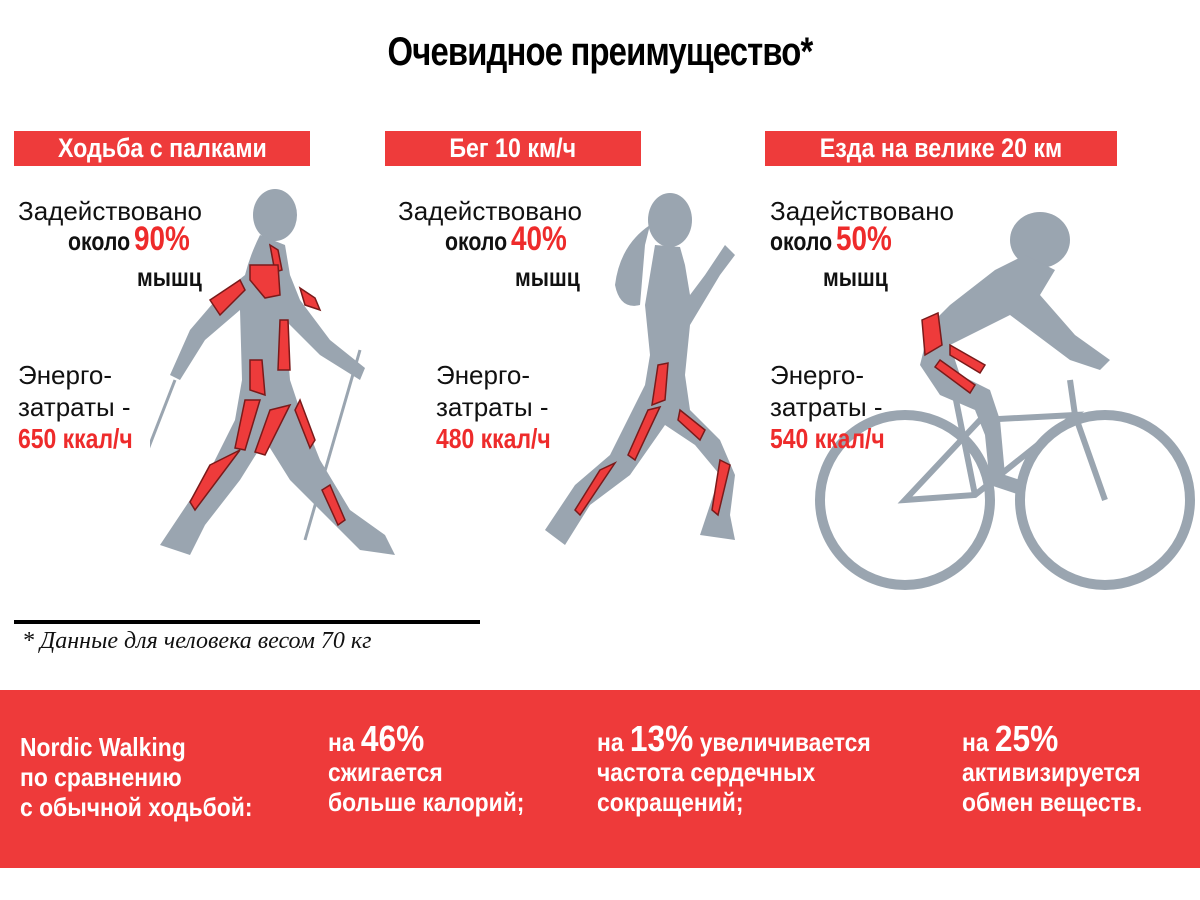 This screenshot has height=900, width=1200. I want to click on running-energy1: Энерго-, so click(483, 375).